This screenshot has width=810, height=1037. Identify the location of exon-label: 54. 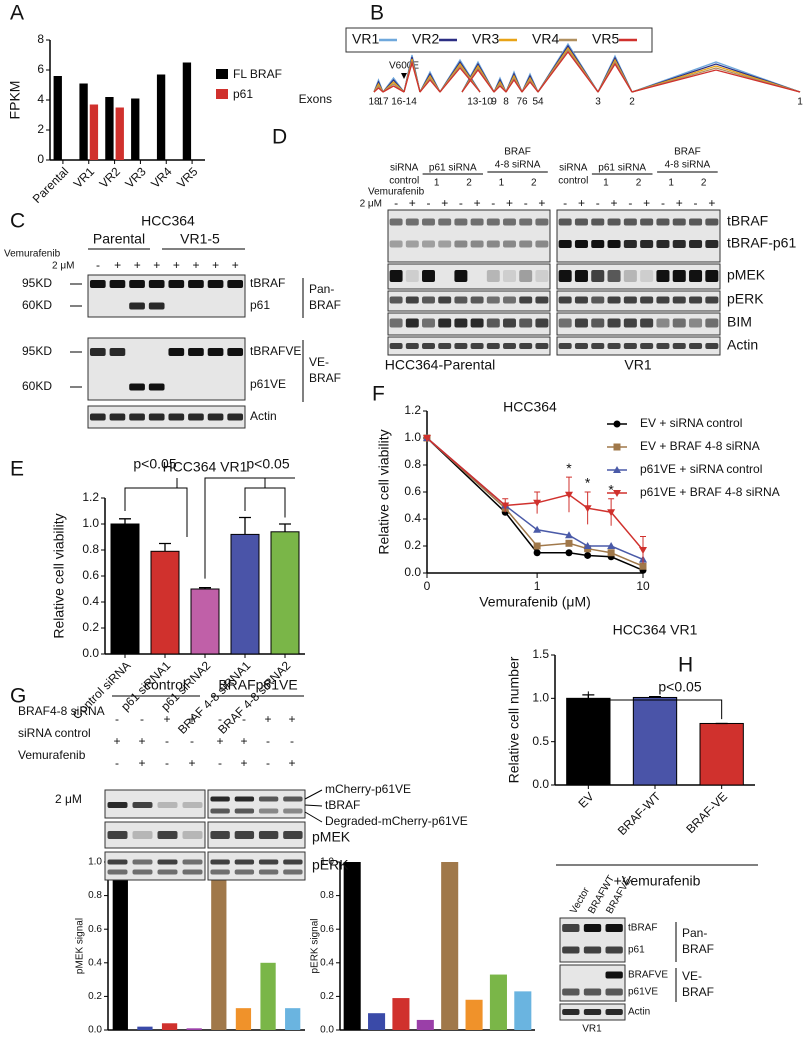
(538, 102).